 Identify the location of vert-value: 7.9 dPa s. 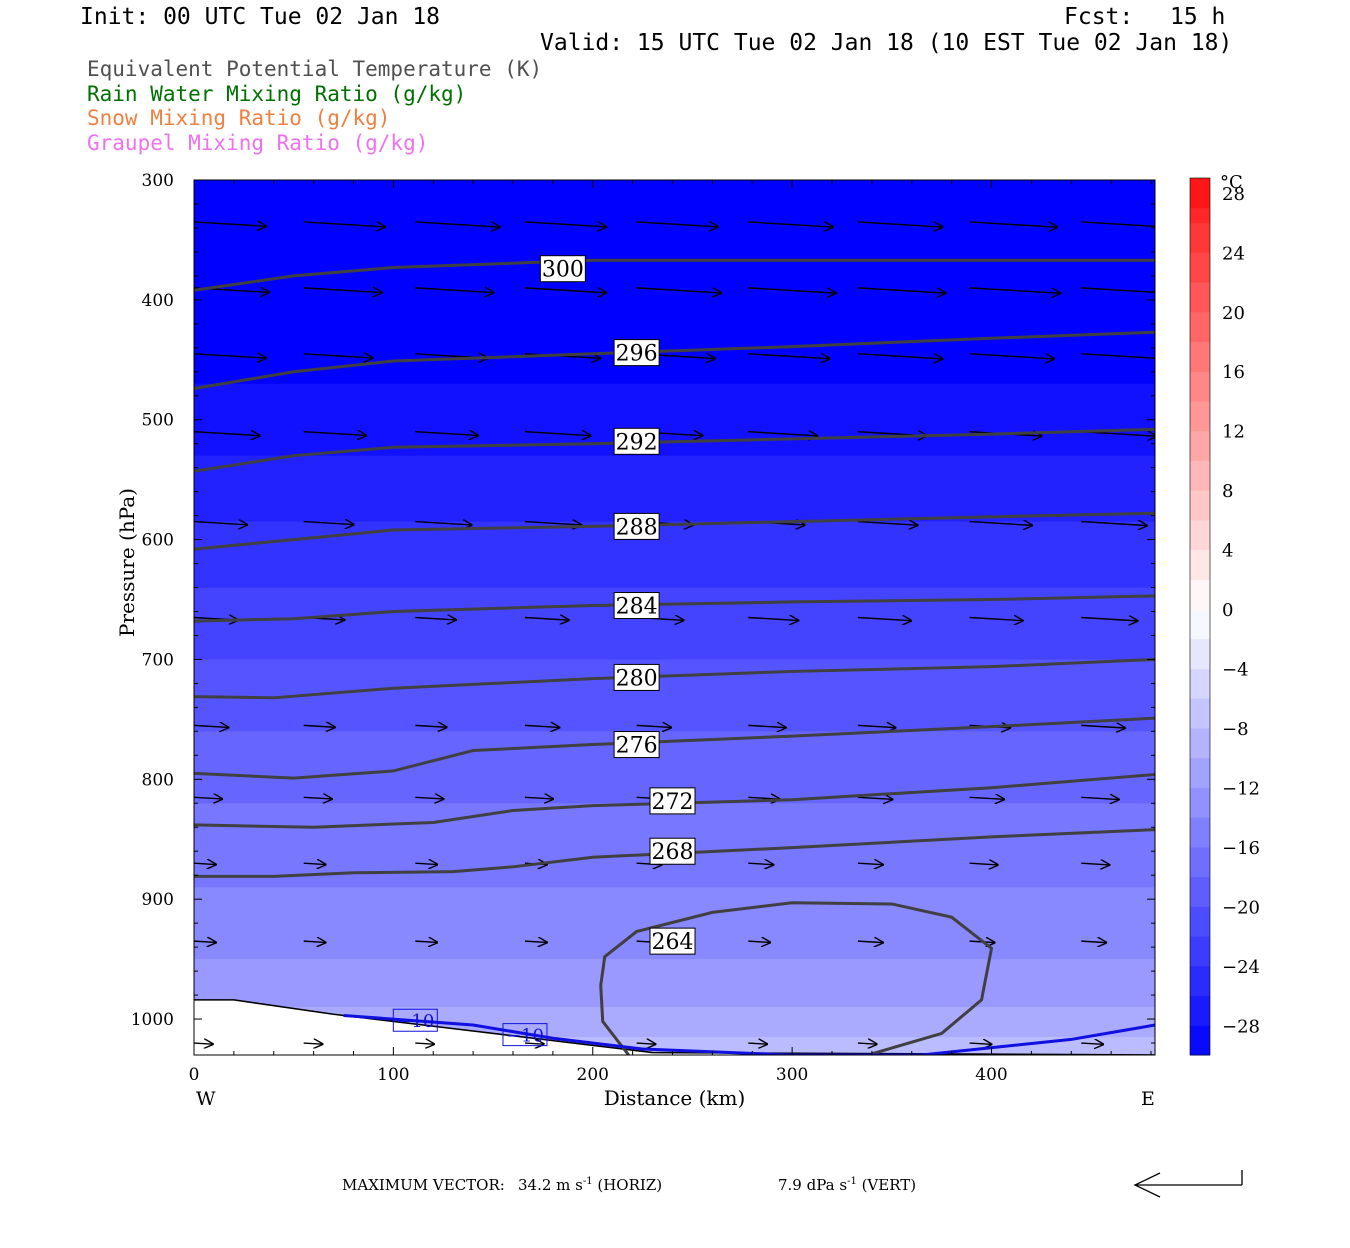
(813, 1185).